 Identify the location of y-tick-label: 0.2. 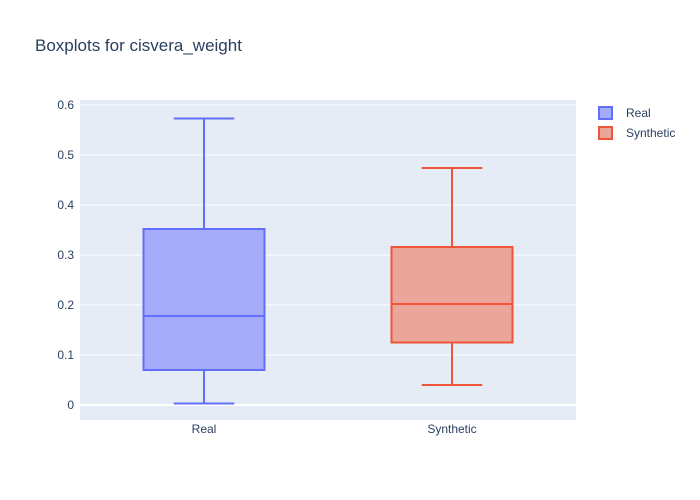
(65, 305).